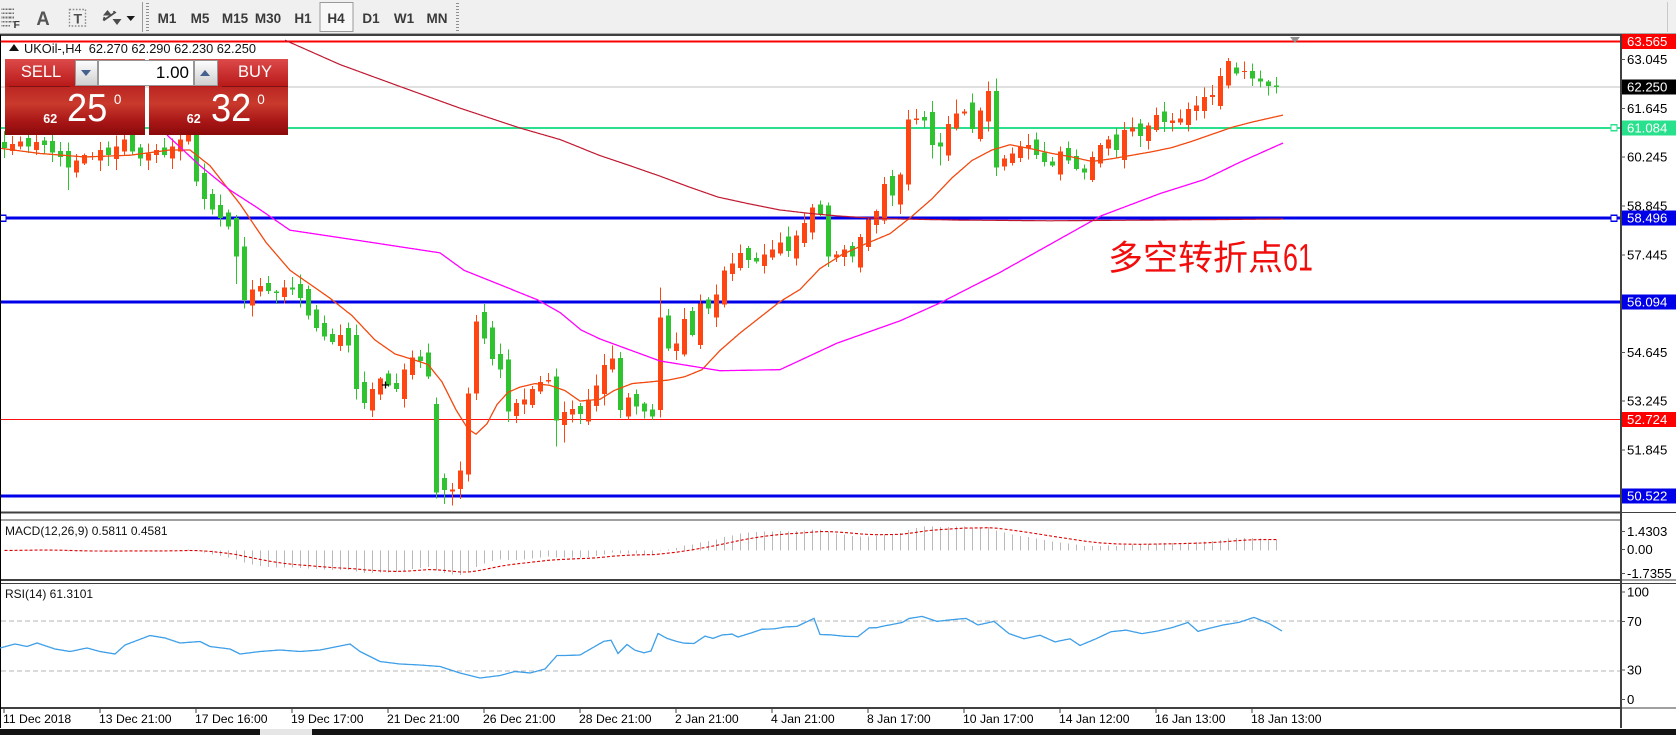  I want to click on svg-text: 26 Dec 21:00, so click(519, 719).